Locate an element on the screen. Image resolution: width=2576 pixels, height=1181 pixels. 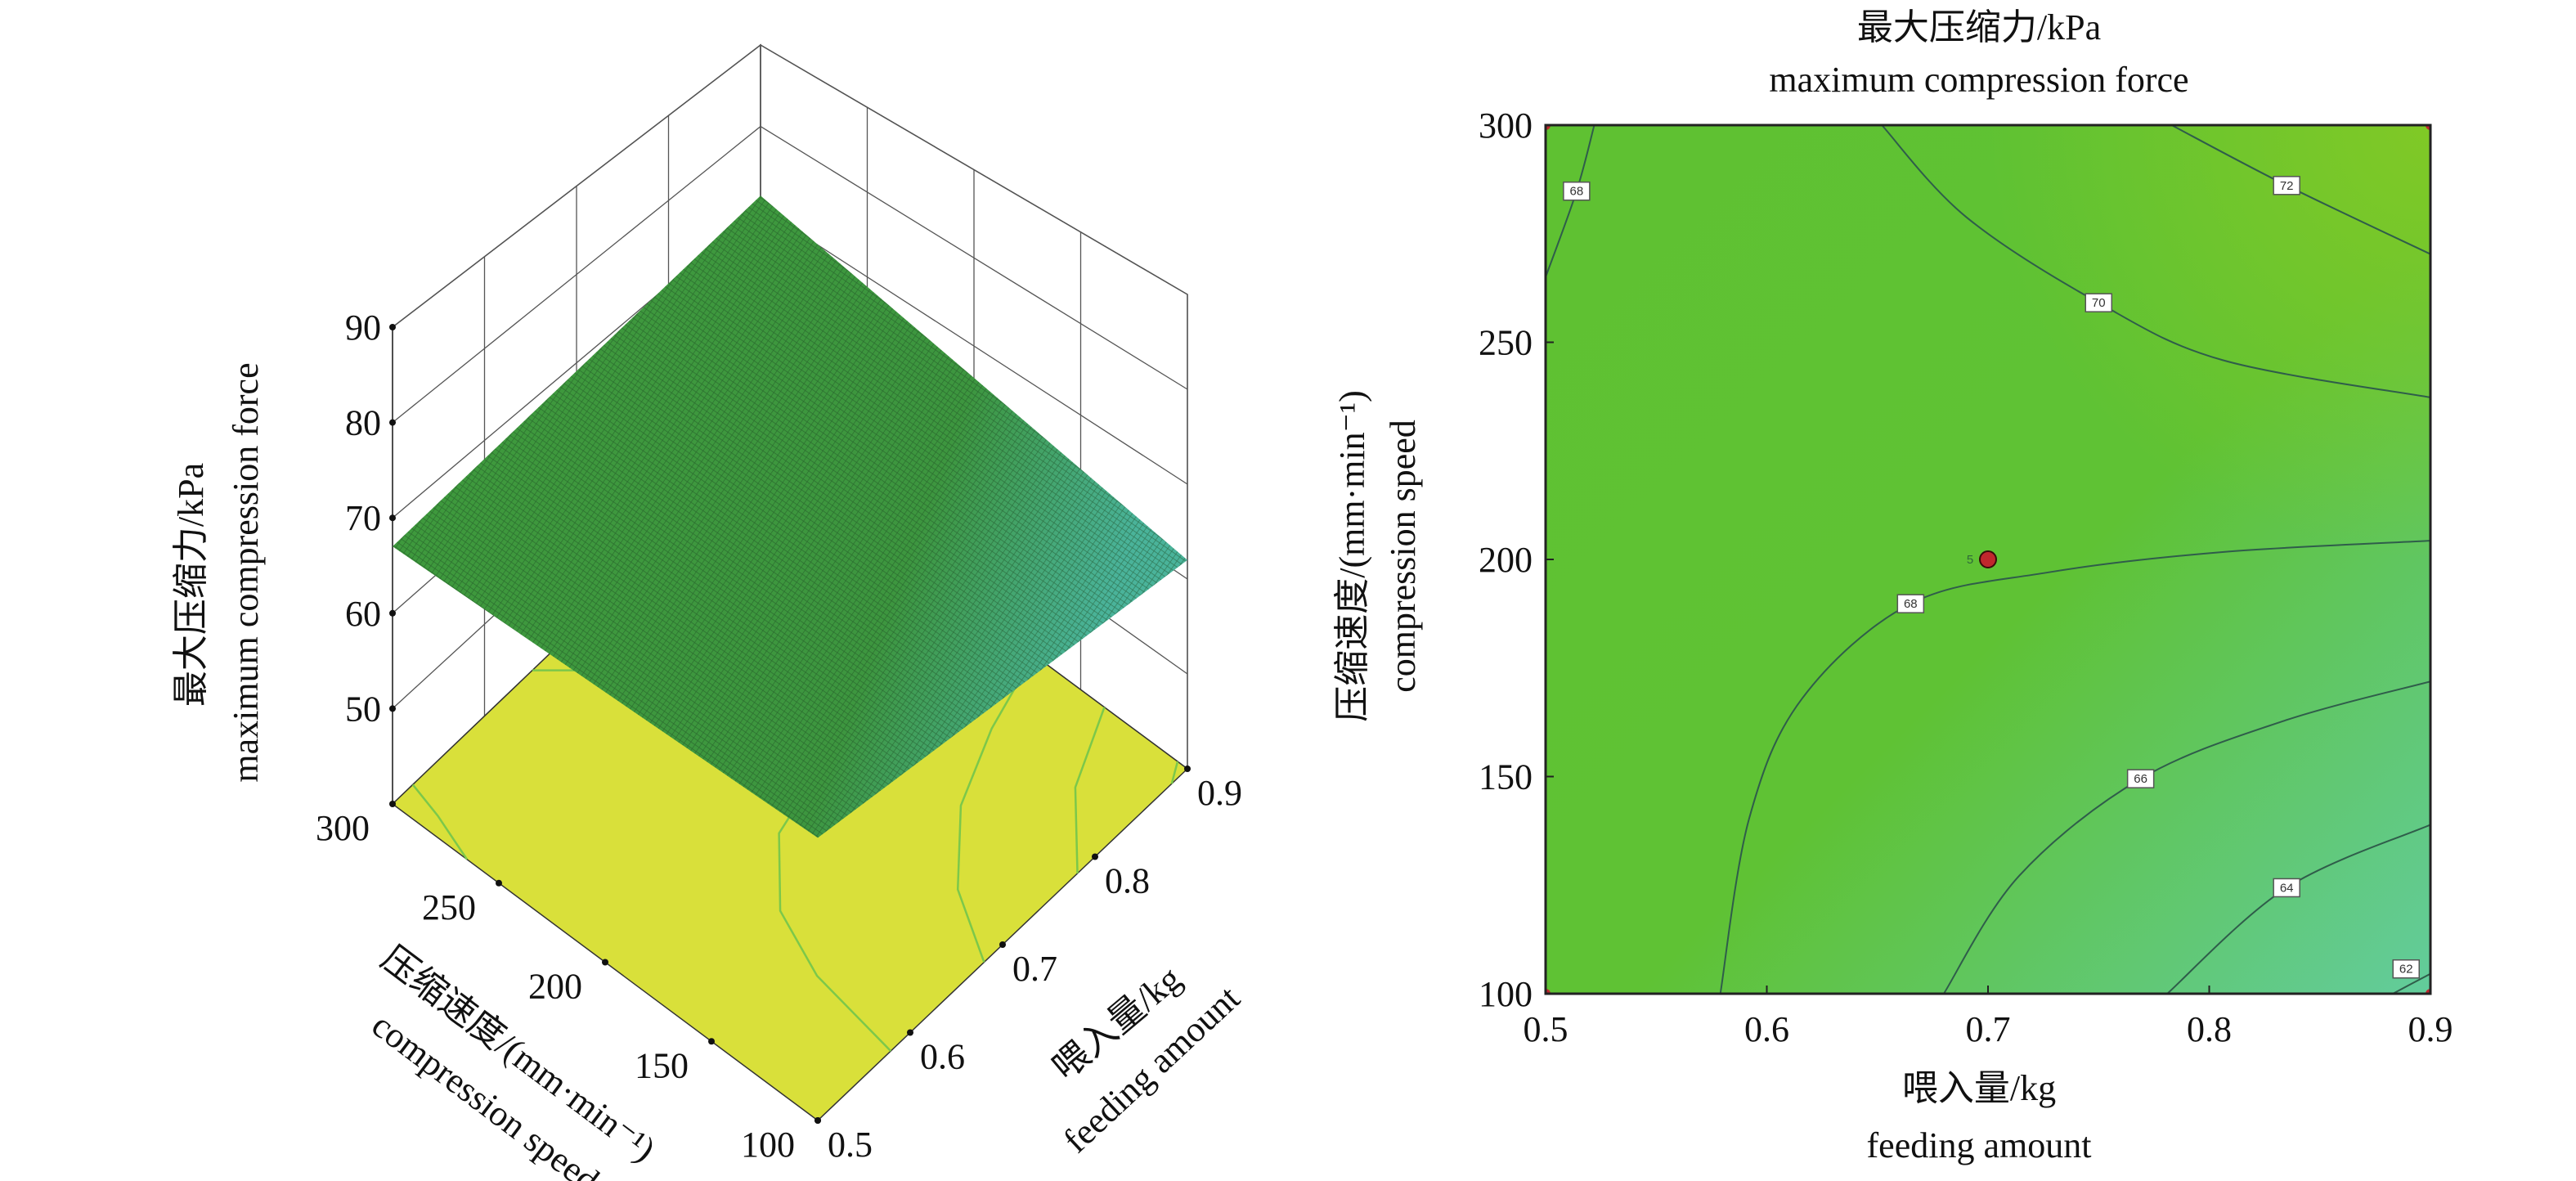
design-point-count: 5 is located at coordinates (1970, 560).